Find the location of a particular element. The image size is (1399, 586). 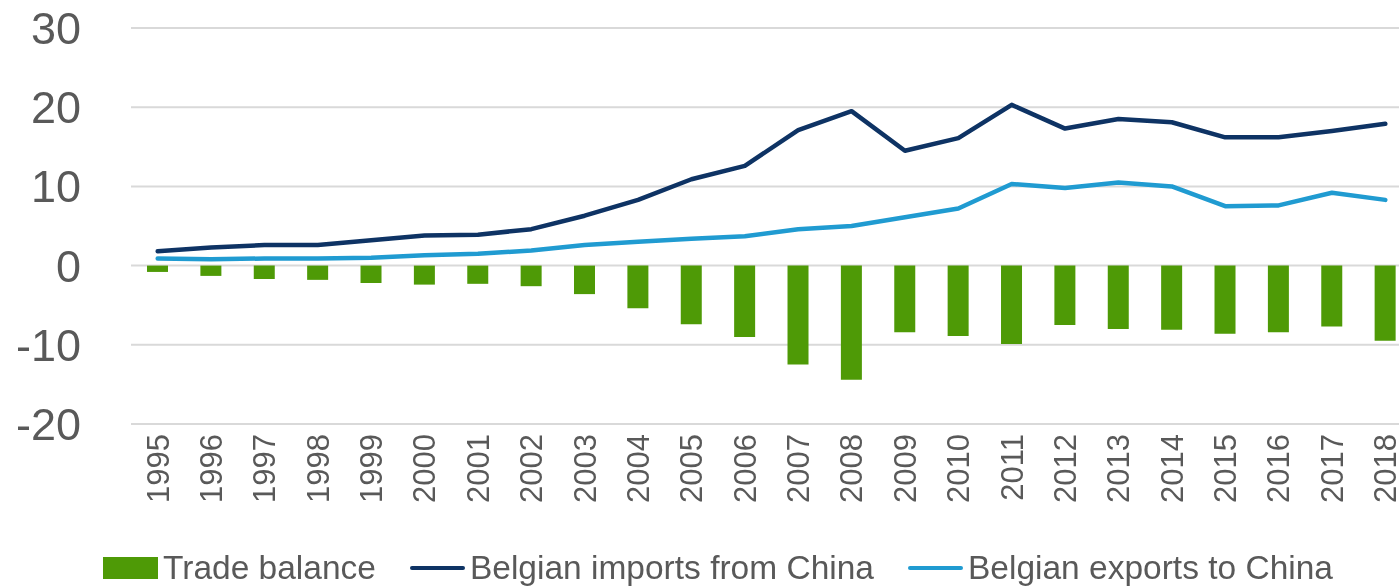

x-tick-label: 2000 is located at coordinates (425, 468).